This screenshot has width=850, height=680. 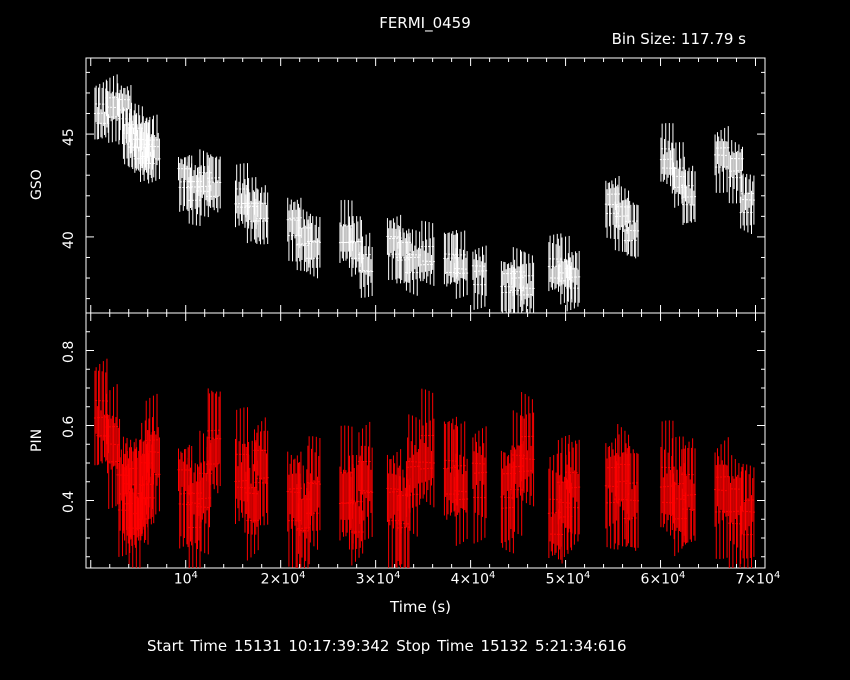 What do you see at coordinates (283, 579) in the screenshot?
I see `x-tick-label: 2×104` at bounding box center [283, 579].